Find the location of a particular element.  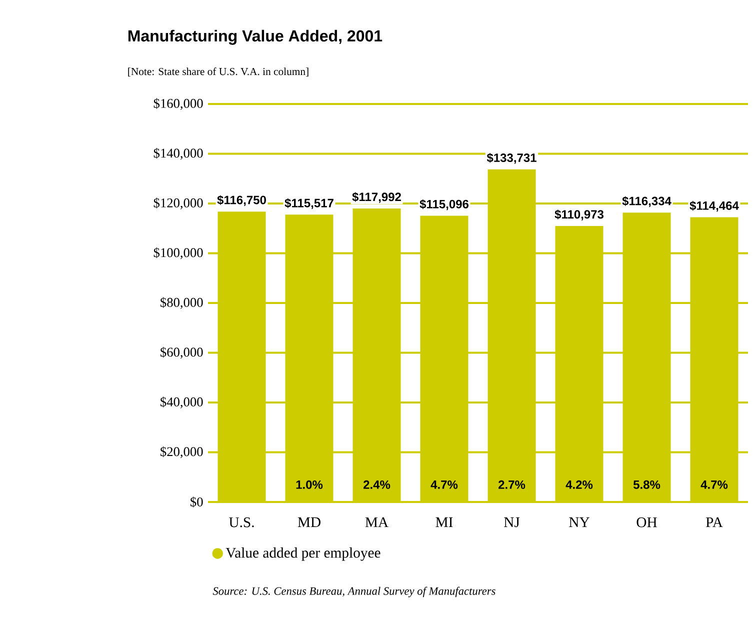

x-tick-label: U.S. is located at coordinates (241, 522).